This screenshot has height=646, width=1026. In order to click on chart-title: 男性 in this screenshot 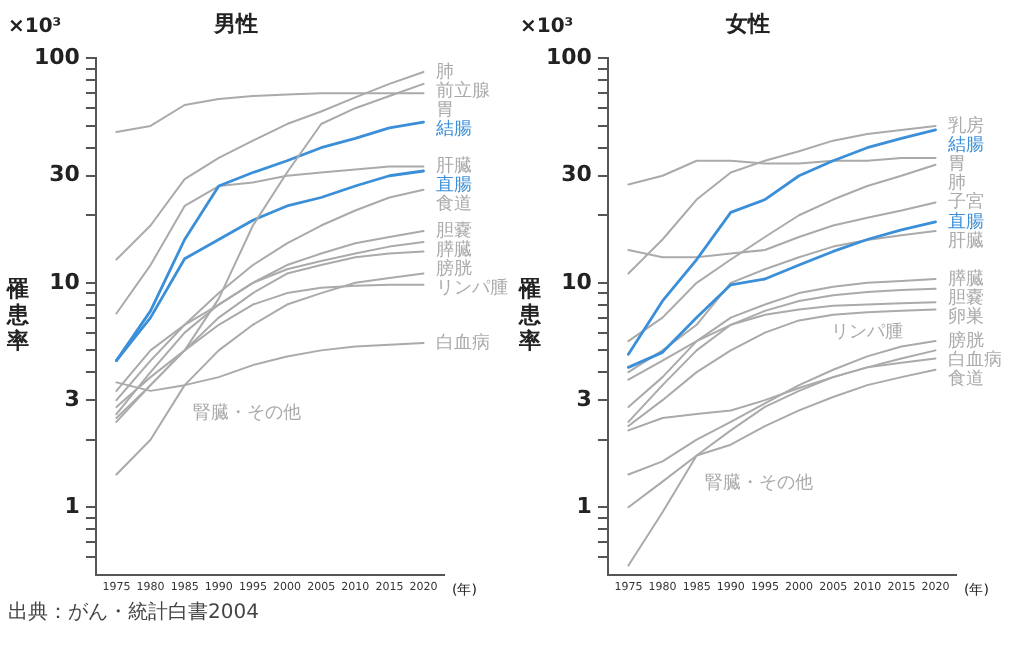, I will do `click(235, 23)`.